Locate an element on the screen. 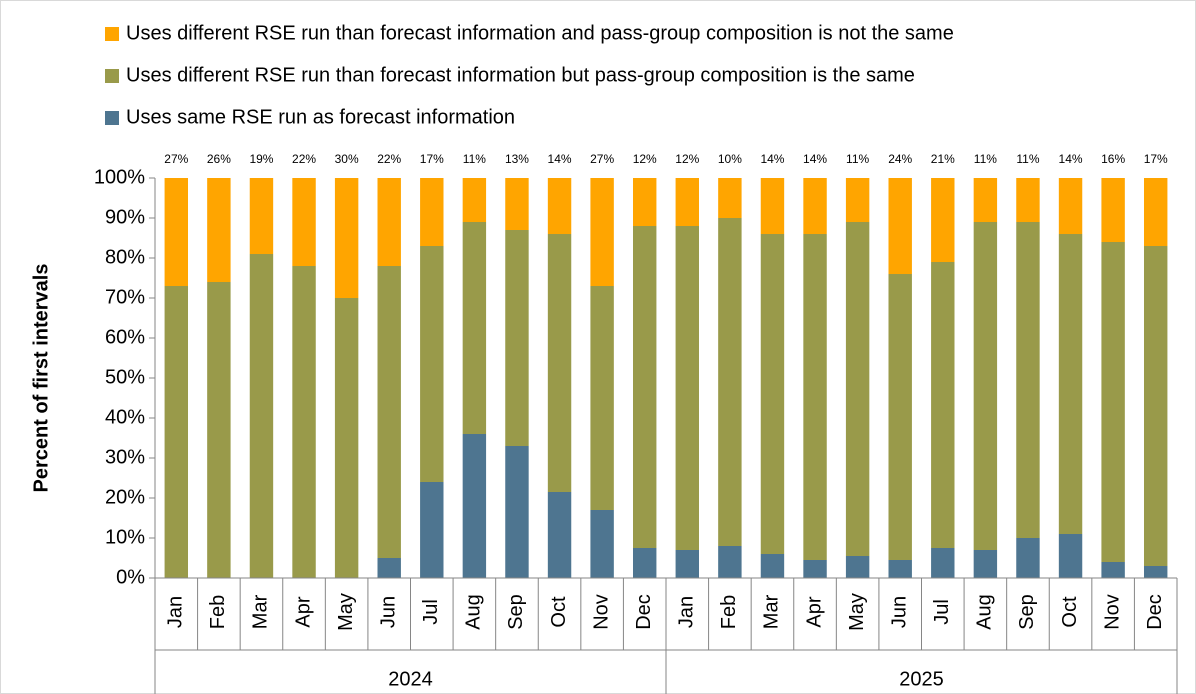  y-tick-label: 30% is located at coordinates (125, 457).